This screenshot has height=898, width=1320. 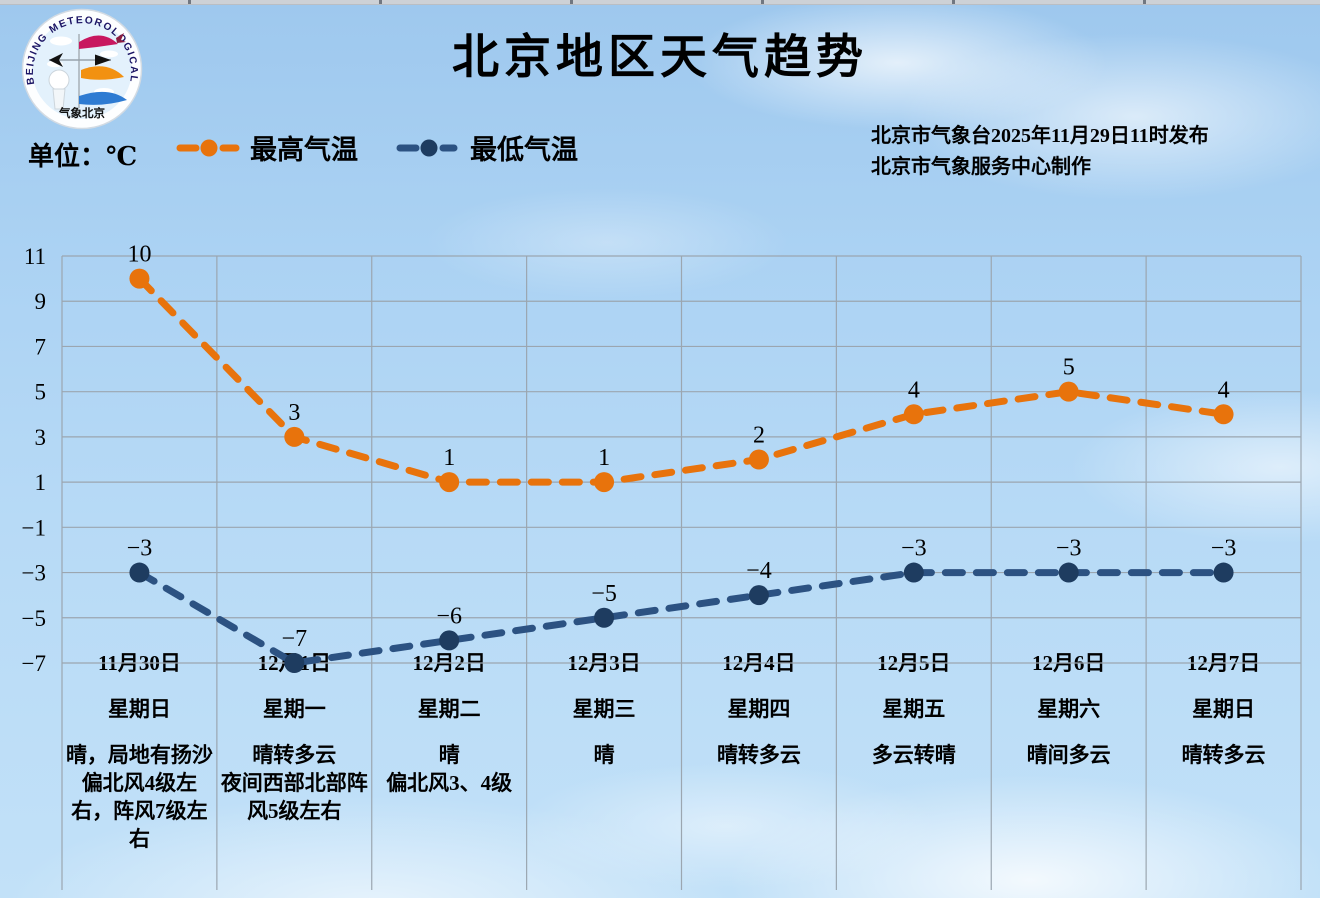 I want to click on high-temp-line-swatch-icon, so click(x=208, y=147).